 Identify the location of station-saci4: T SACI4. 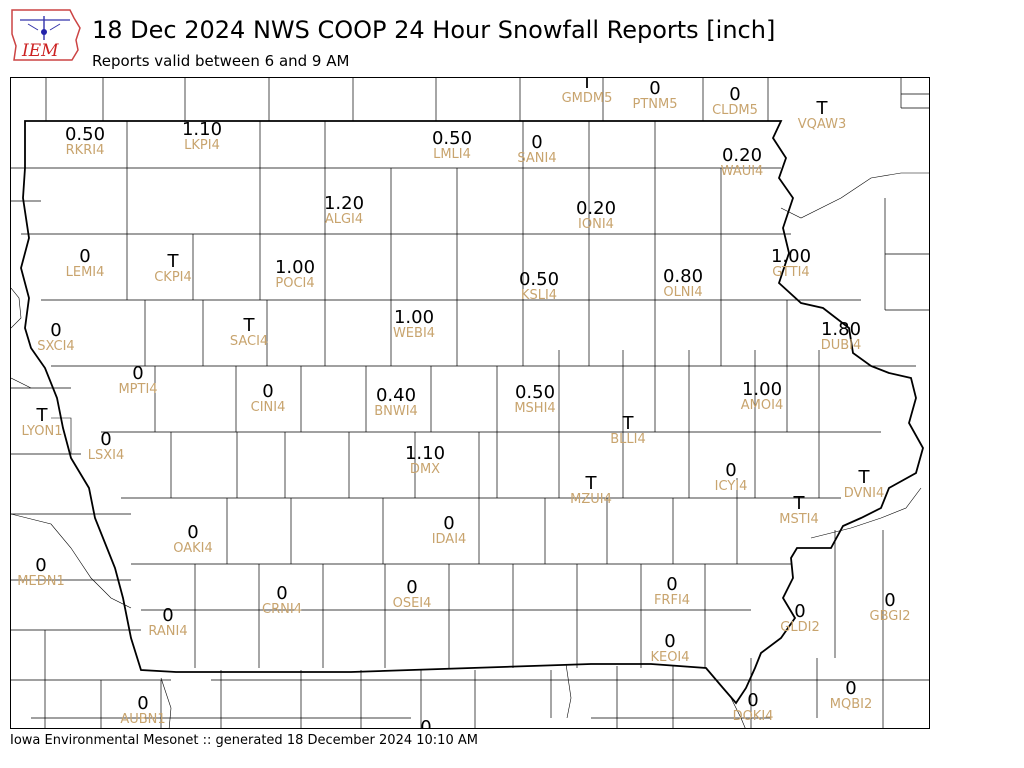
(249, 333).